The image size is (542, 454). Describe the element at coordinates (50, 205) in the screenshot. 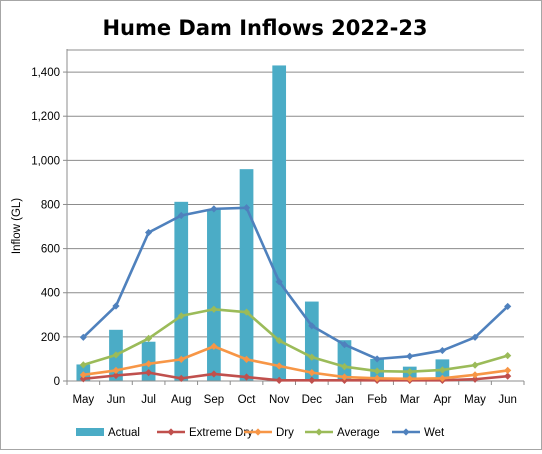

I see `y-tick-label: 800` at that location.